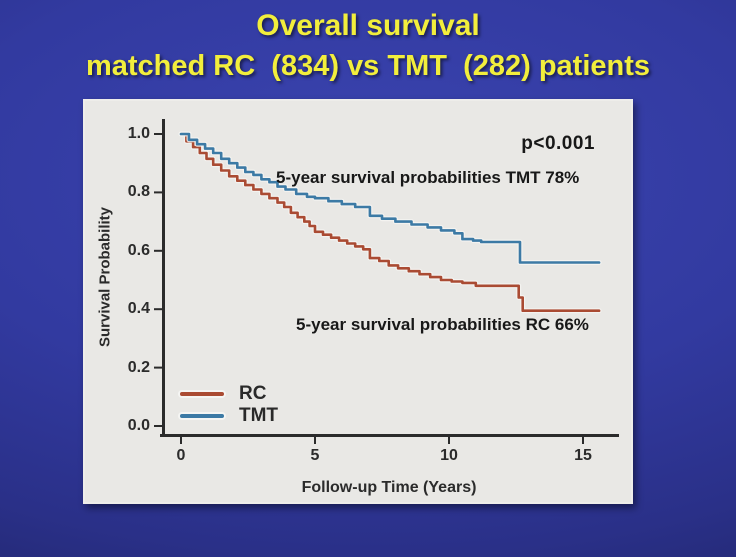 The image size is (736, 557). Describe the element at coordinates (558, 143) in the screenshot. I see `p-value-annotation: p<0.001` at that location.